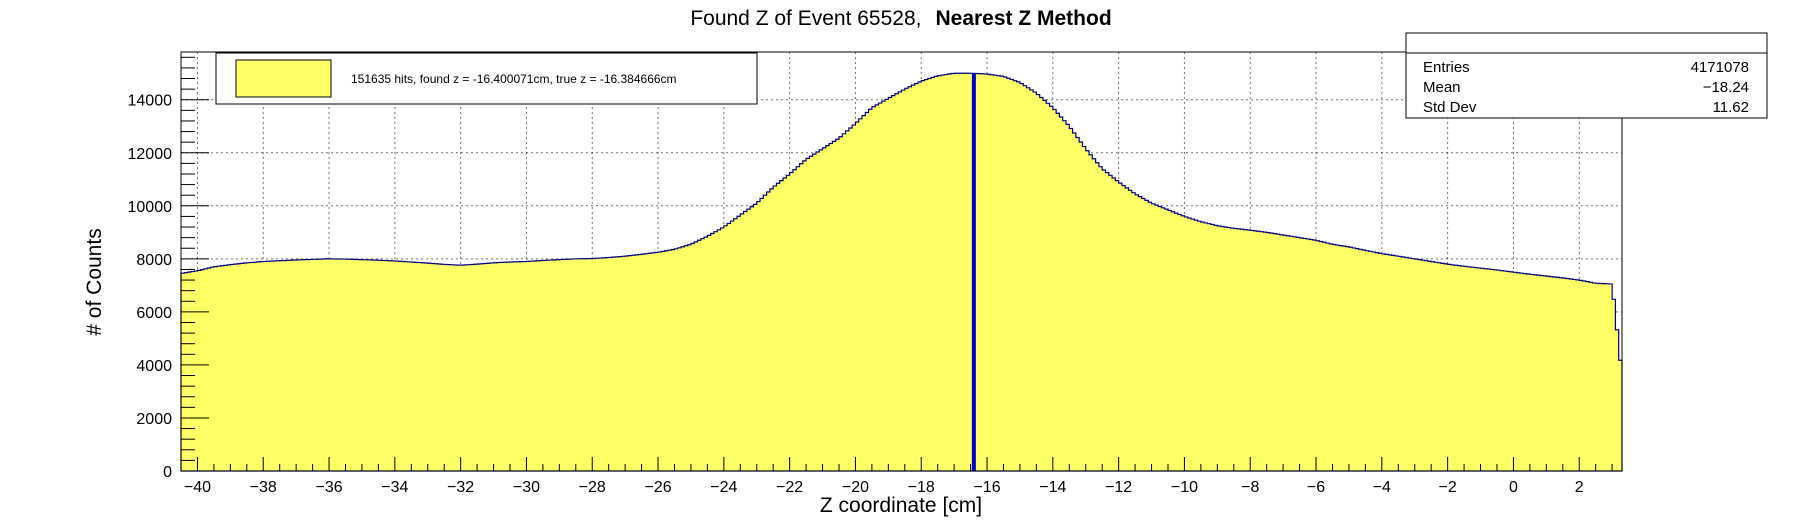  What do you see at coordinates (1442, 87) in the screenshot?
I see `stats-mean-label: Mean` at bounding box center [1442, 87].